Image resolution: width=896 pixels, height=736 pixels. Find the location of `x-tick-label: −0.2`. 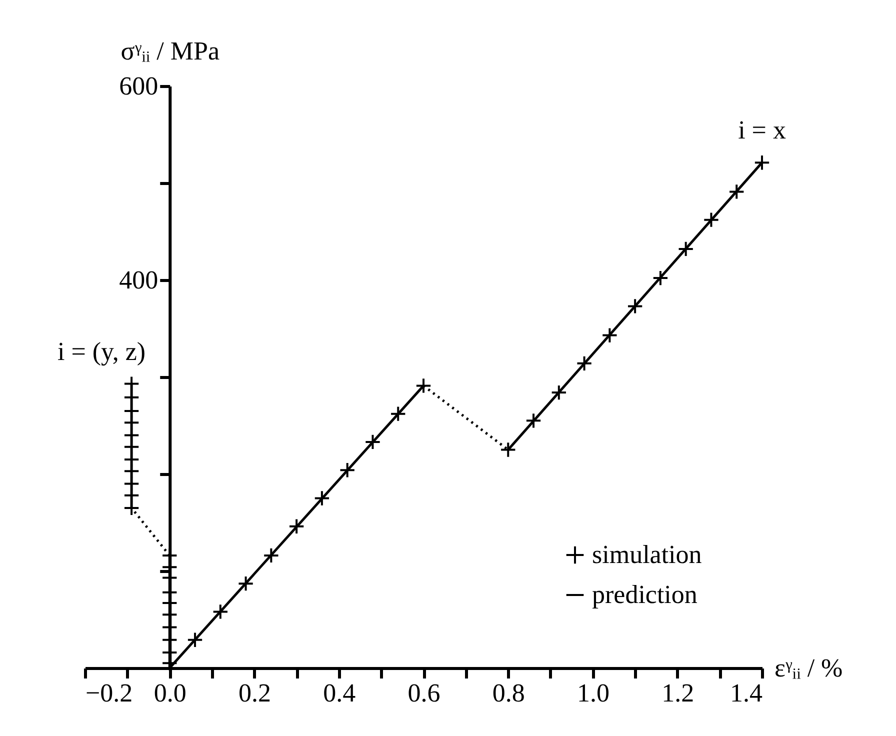

x-tick-label: −0.2 is located at coordinates (109, 693).